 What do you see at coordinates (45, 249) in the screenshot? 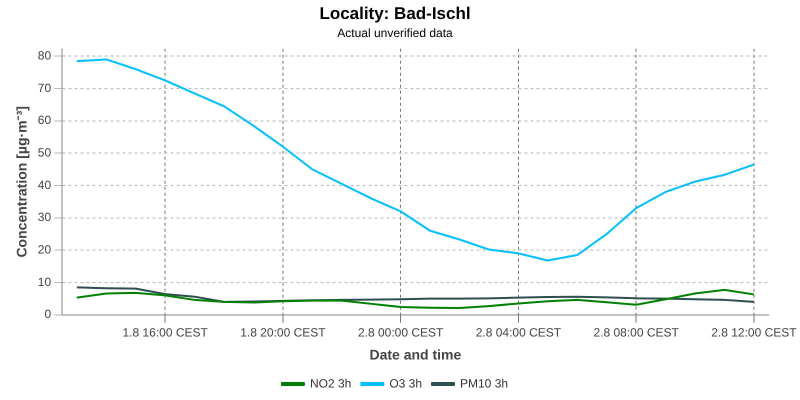
I see `y-tick-label: 20` at bounding box center [45, 249].